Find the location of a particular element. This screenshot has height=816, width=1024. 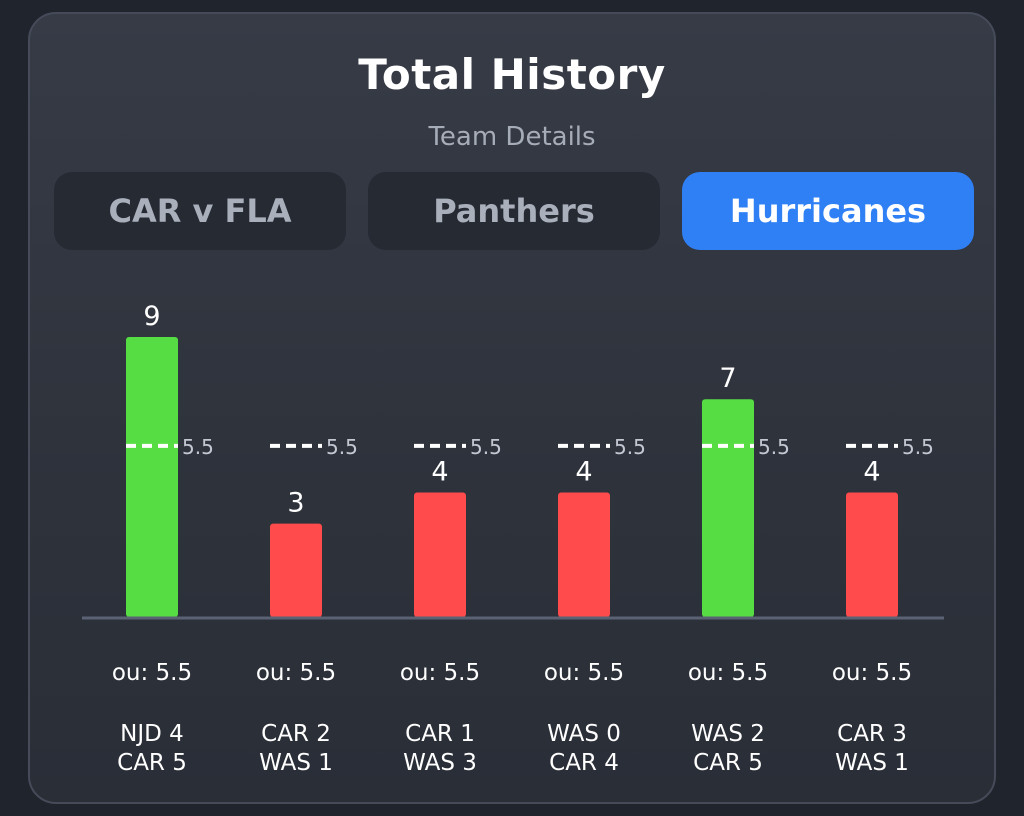

game-5-ou: ou: 5.5 is located at coordinates (728, 673).